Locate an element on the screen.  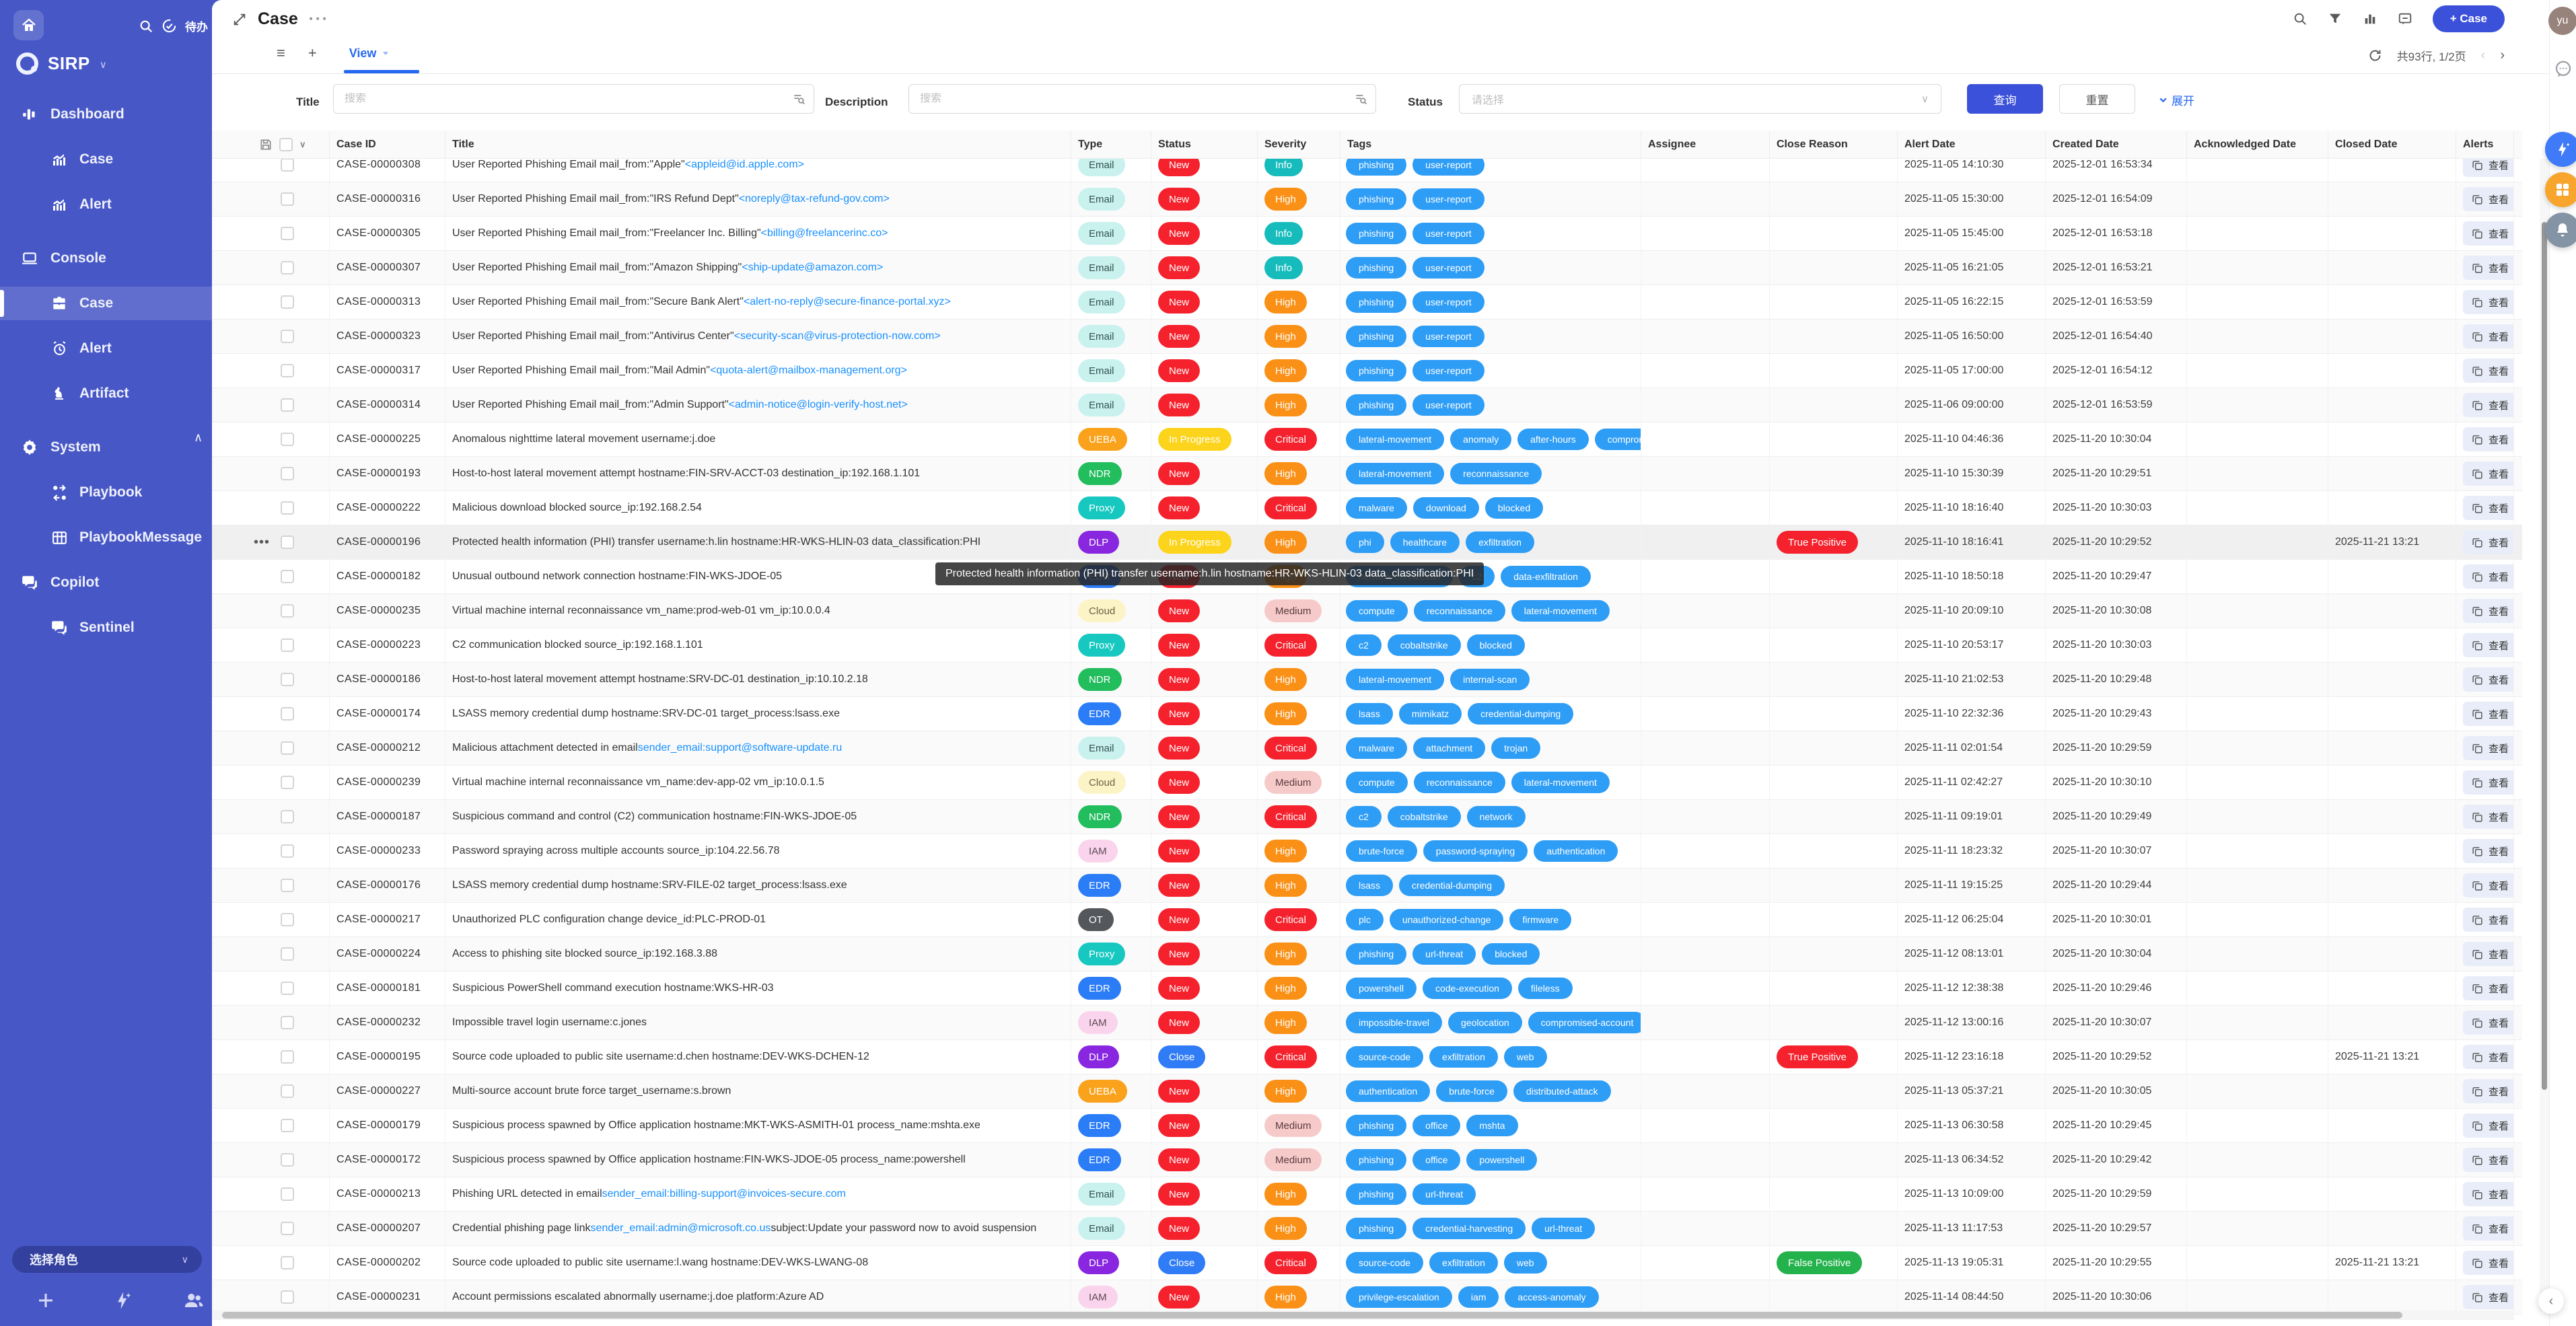
sparkle-icon is located at coordinates (122, 1300).